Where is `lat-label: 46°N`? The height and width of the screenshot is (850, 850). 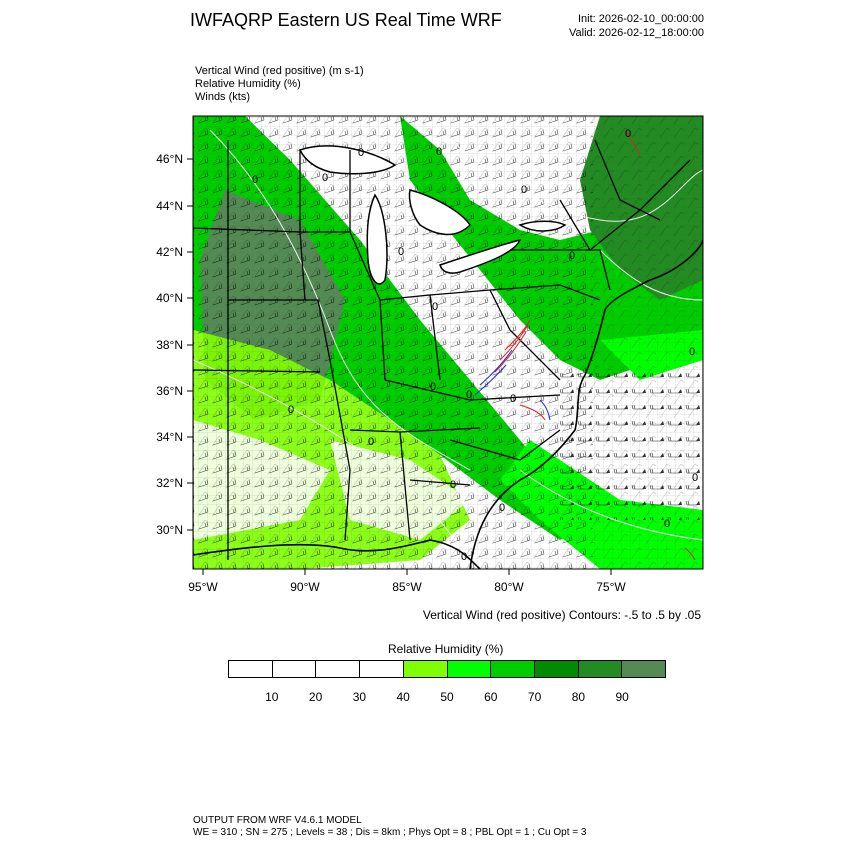
lat-label: 46°N is located at coordinates (169, 159).